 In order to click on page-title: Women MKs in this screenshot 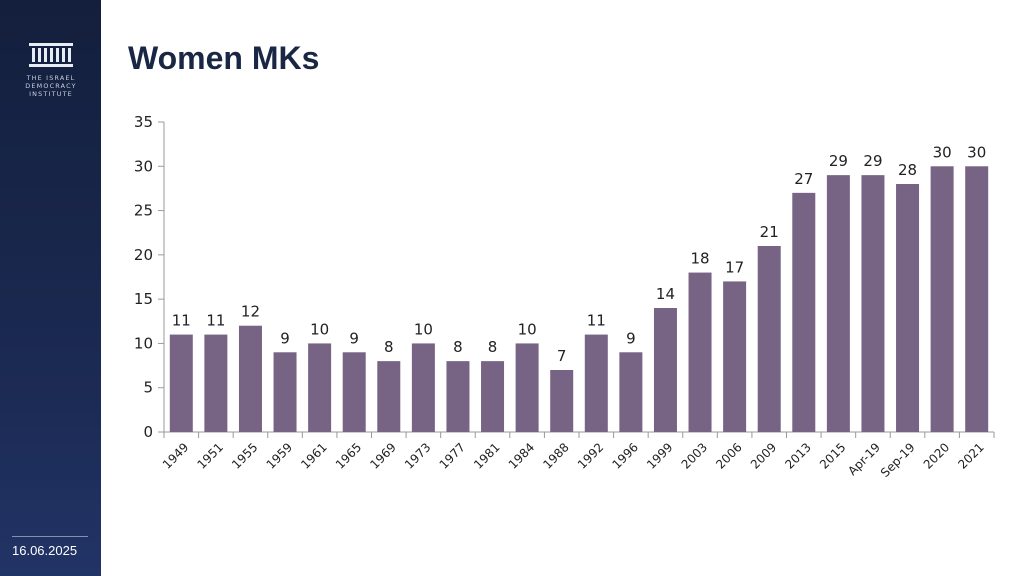, I will do `click(224, 58)`.